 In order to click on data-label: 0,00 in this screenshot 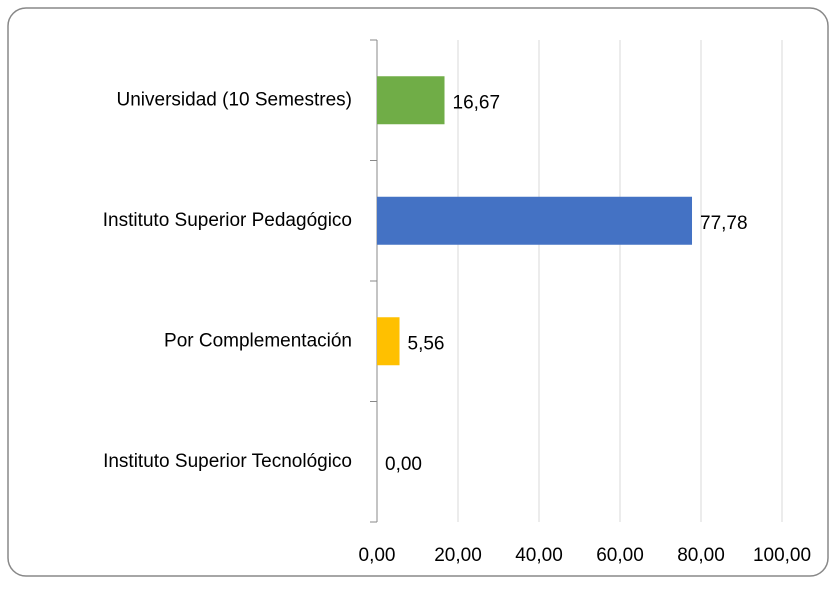, I will do `click(403, 464)`.